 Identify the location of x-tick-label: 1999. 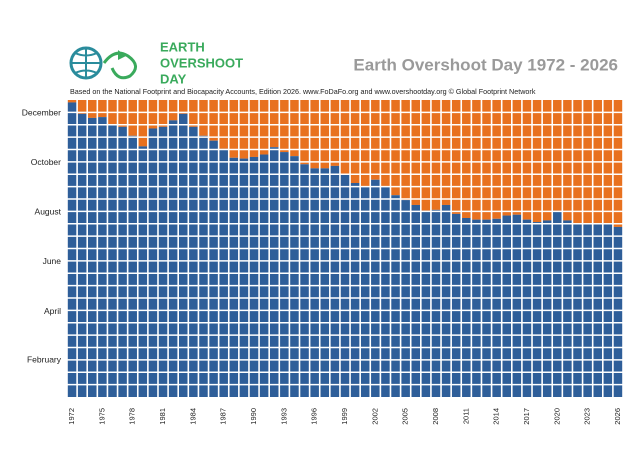
(344, 416).